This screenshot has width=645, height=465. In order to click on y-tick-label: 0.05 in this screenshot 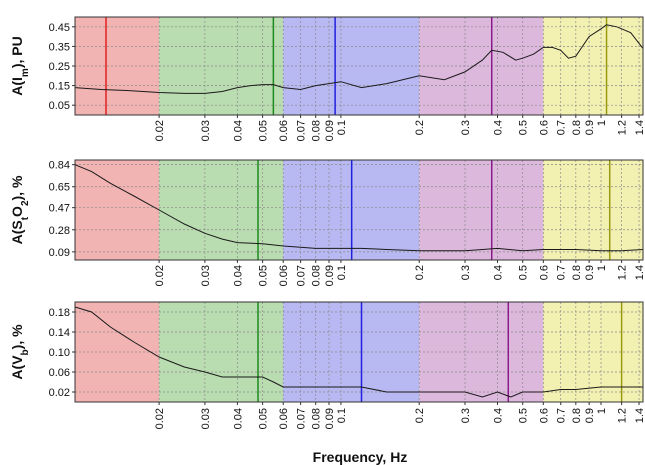, I will do `click(59, 106)`.